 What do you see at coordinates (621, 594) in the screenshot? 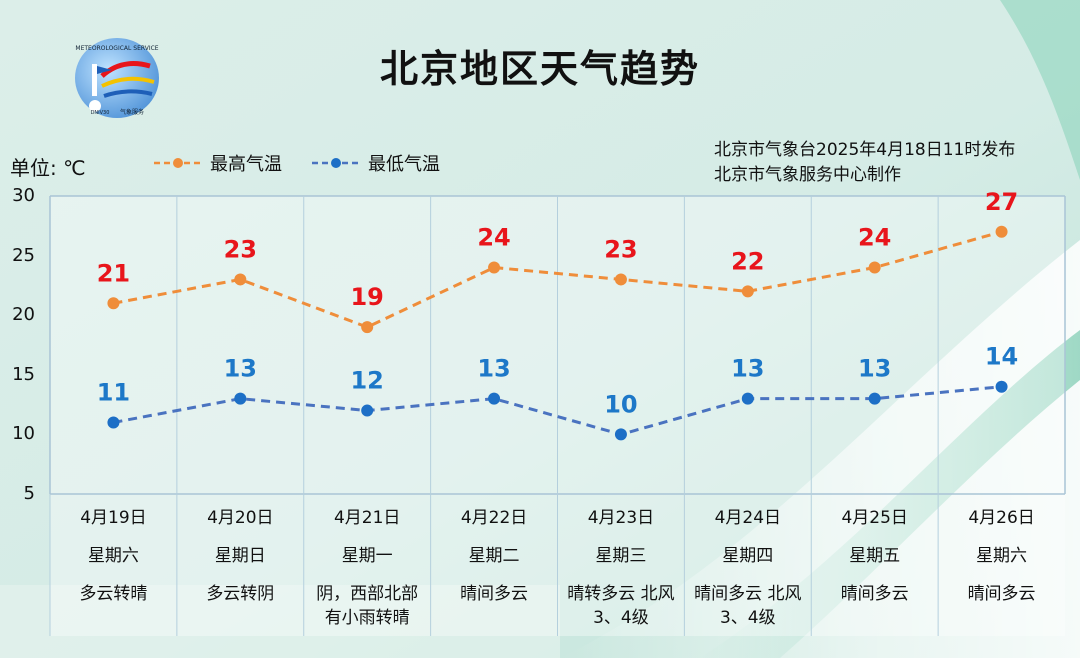
I see `day-weather: 晴转多云 北风` at bounding box center [621, 594].